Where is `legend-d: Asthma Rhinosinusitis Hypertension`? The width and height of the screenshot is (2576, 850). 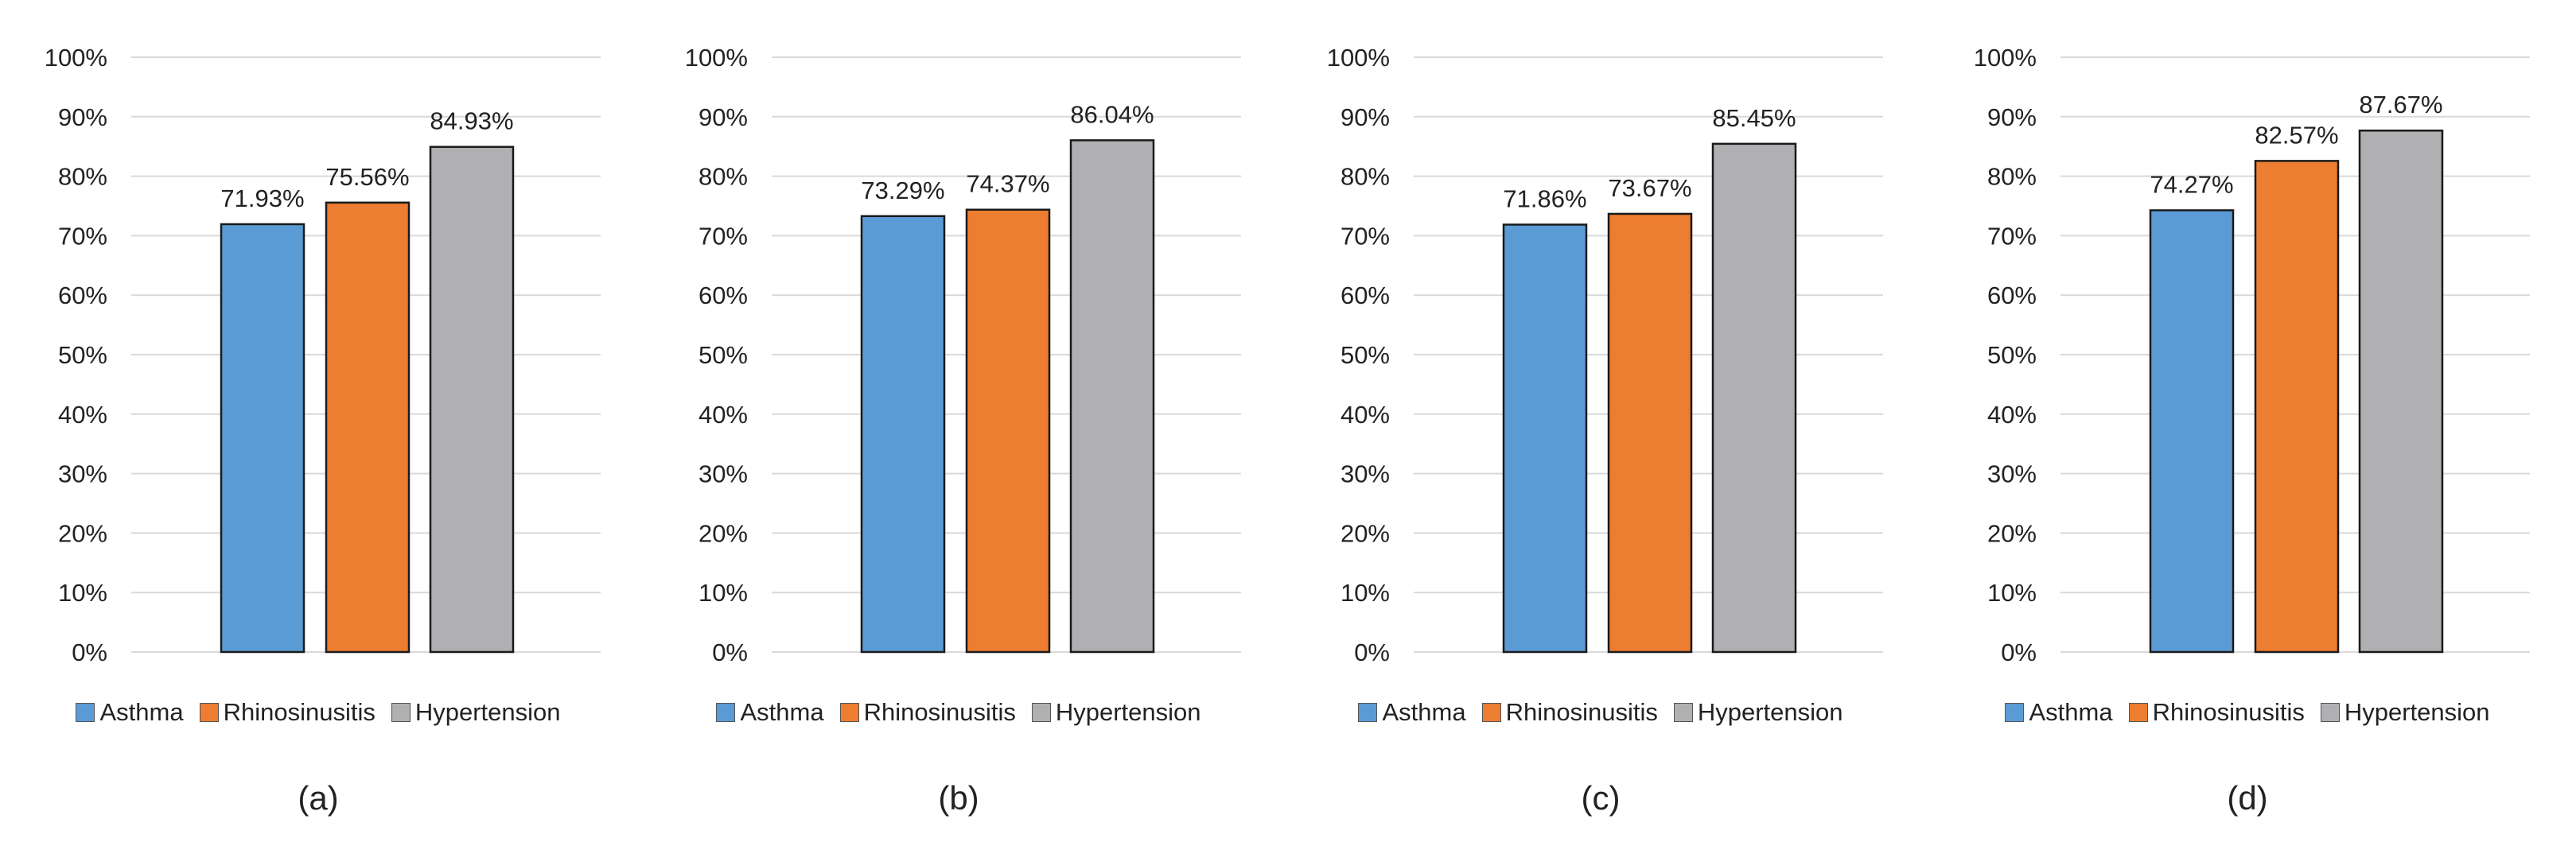
legend-d: Asthma Rhinosinusitis Hypertension is located at coordinates (2248, 712).